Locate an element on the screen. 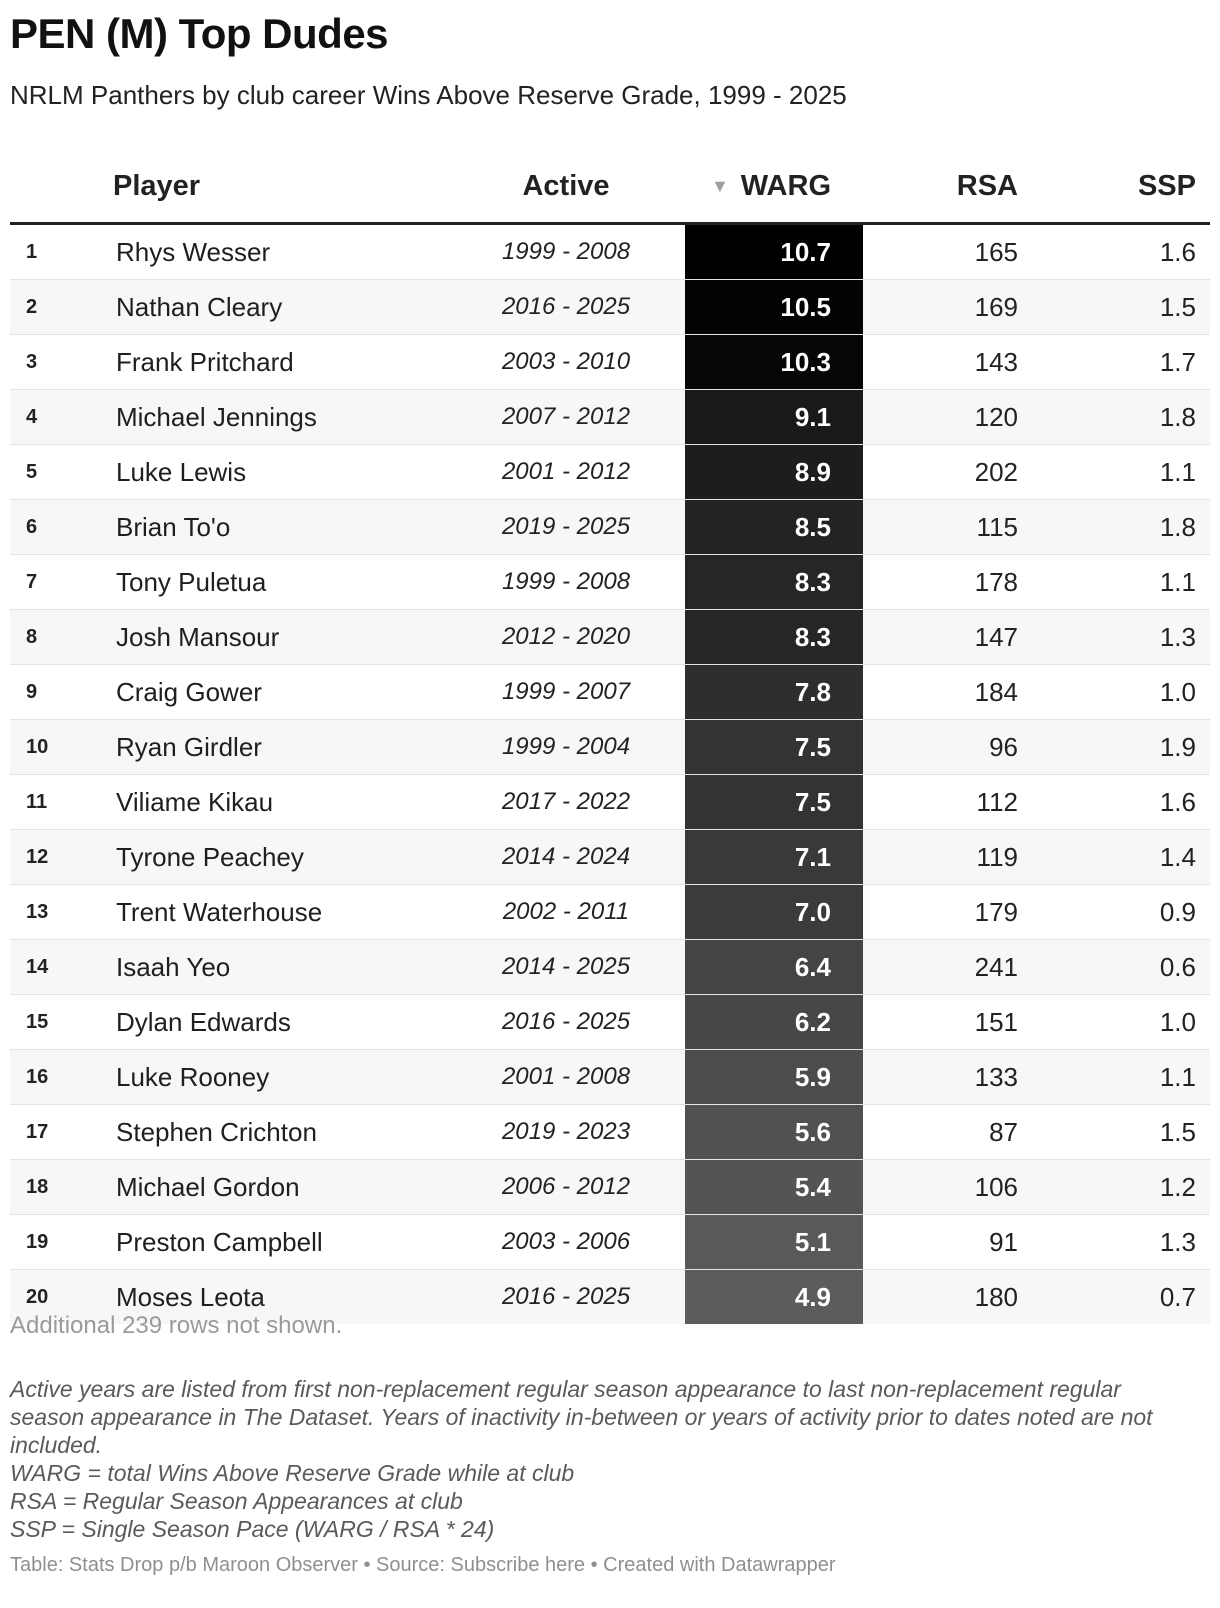 The width and height of the screenshot is (1220, 1608). rsa-cell: 120 is located at coordinates (996, 417).